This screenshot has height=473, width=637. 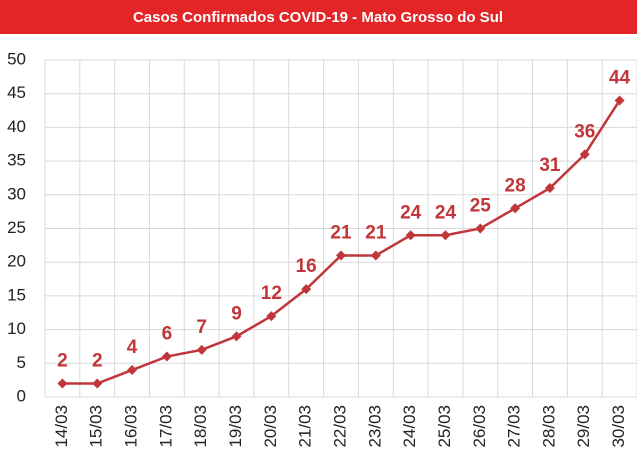 I want to click on x-tick-label: 20/03, so click(x=270, y=426).